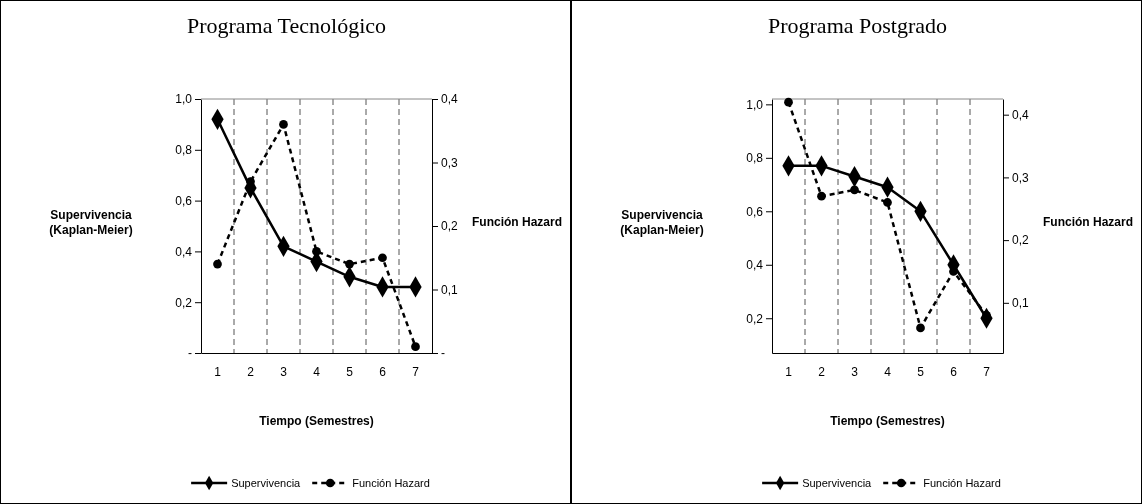 Image resolution: width=1142 pixels, height=504 pixels. Describe the element at coordinates (286, 25) in the screenshot. I see `chart-title: Programa Tecnológico` at that location.